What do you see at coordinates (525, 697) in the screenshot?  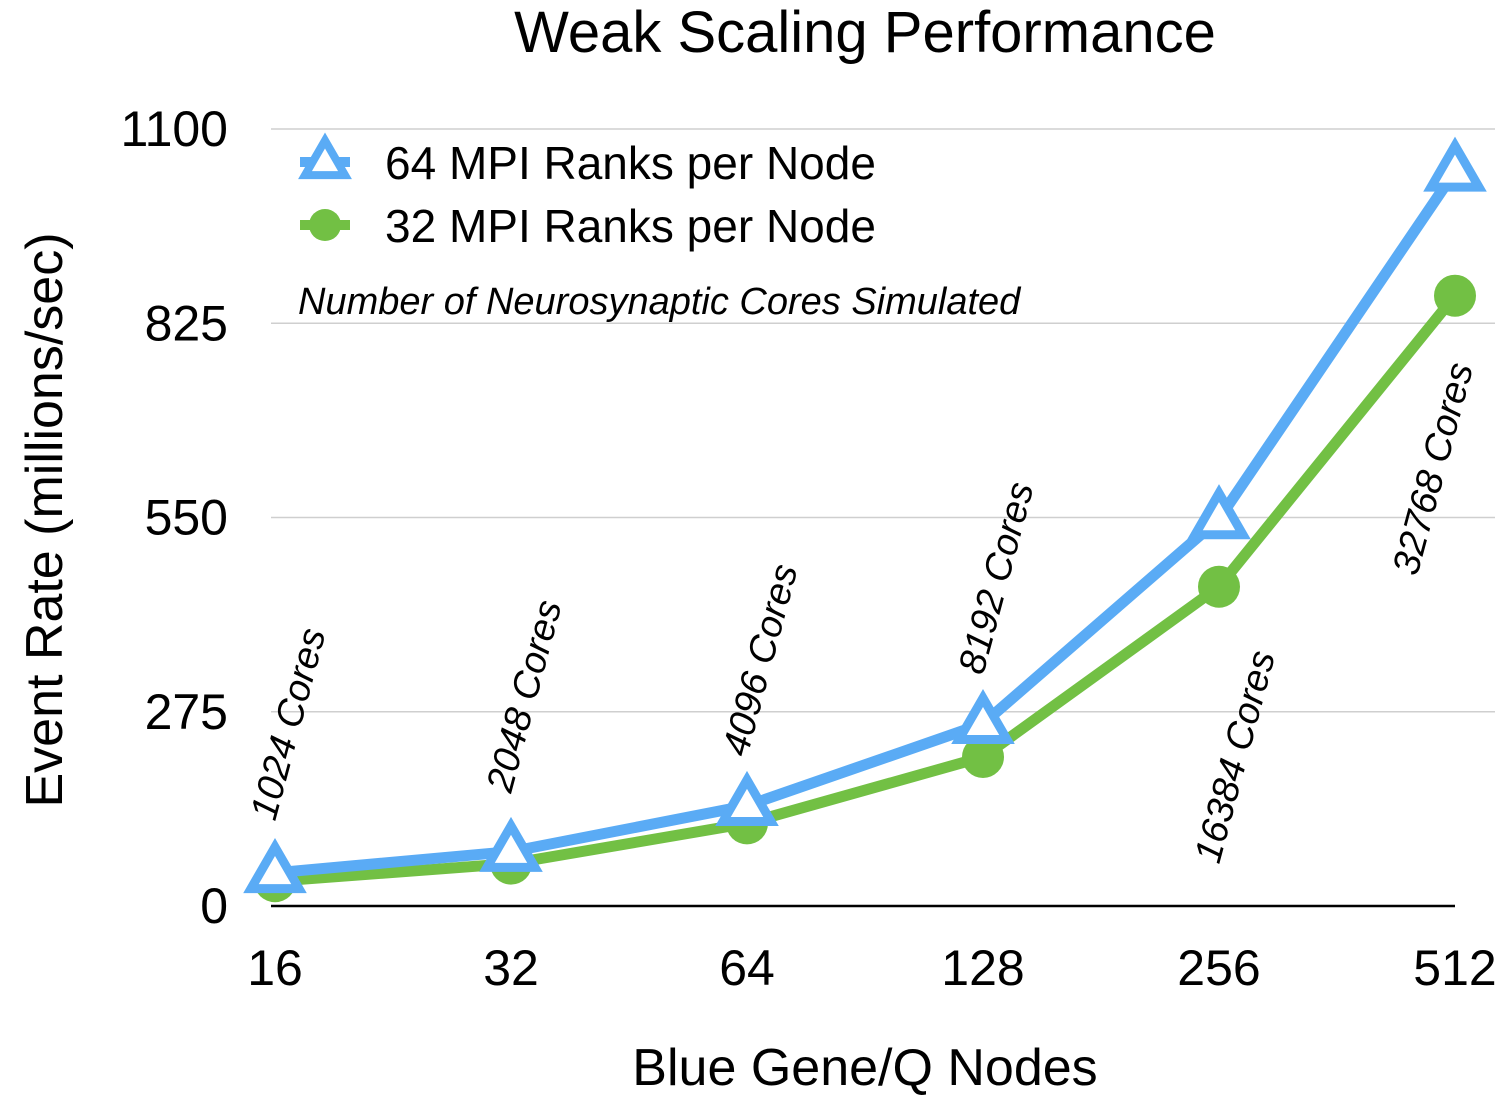 I see `core-count-annotation: 2048 Cores` at bounding box center [525, 697].